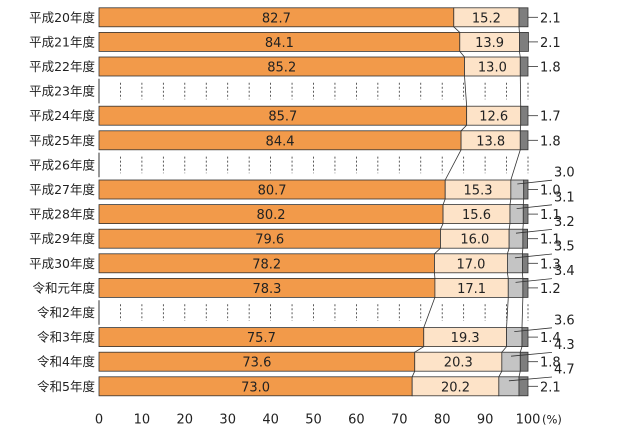 Image resolution: width=618 pixels, height=447 pixels. What do you see at coordinates (490, 141) in the screenshot?
I see `bar-value-label: 13.8` at bounding box center [490, 141].